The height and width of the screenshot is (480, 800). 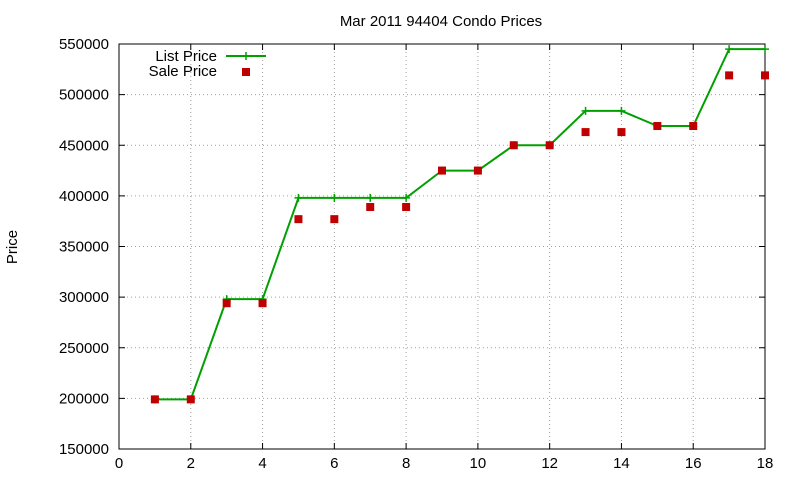 What do you see at coordinates (84, 145) in the screenshot?
I see `y-tick-label: 450000` at bounding box center [84, 145].